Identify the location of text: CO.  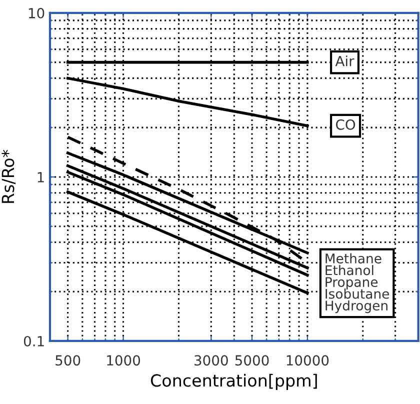
(346, 124).